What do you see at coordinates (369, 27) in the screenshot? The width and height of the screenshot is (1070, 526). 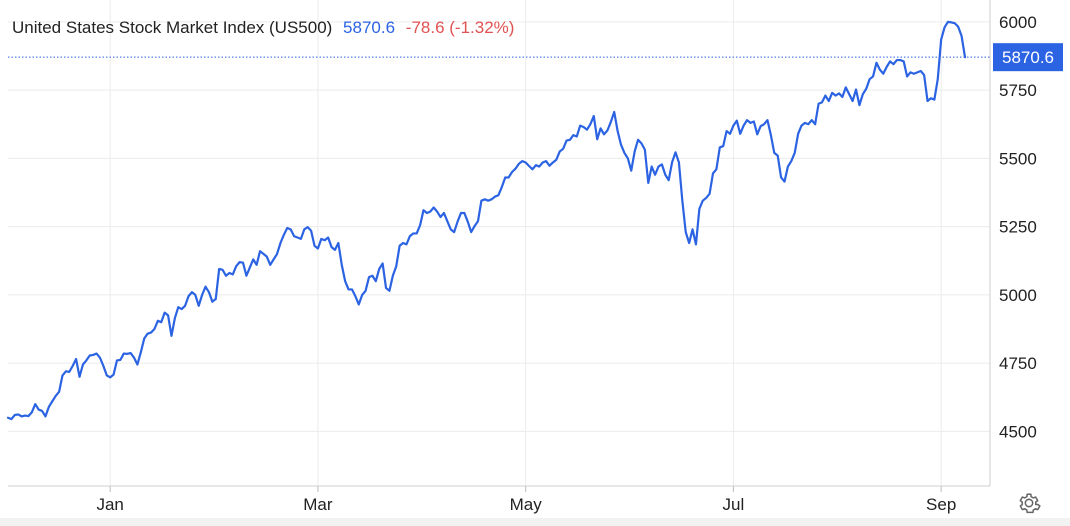 I see `current-price: 5870.6` at bounding box center [369, 27].